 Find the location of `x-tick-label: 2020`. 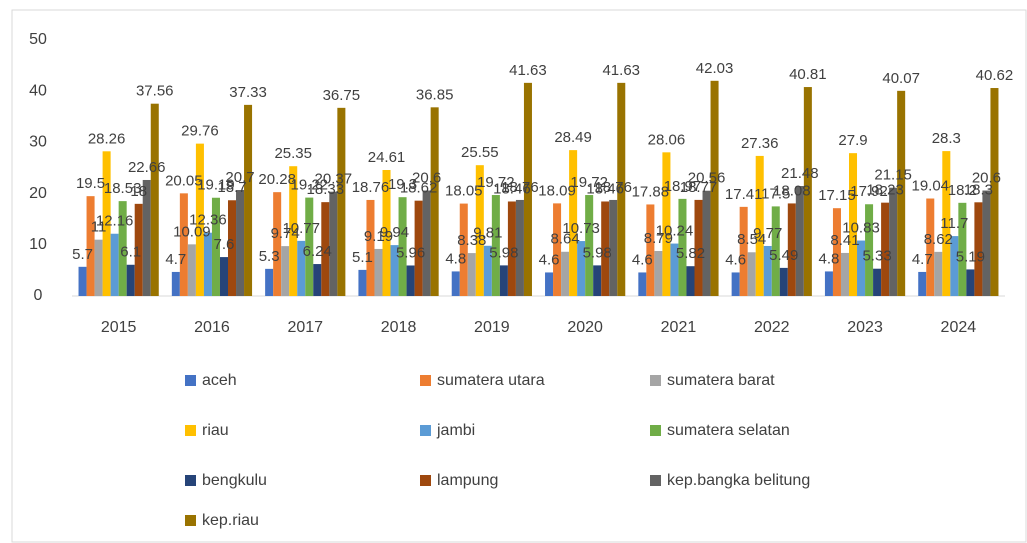

x-tick-label: 2020 is located at coordinates (585, 327).